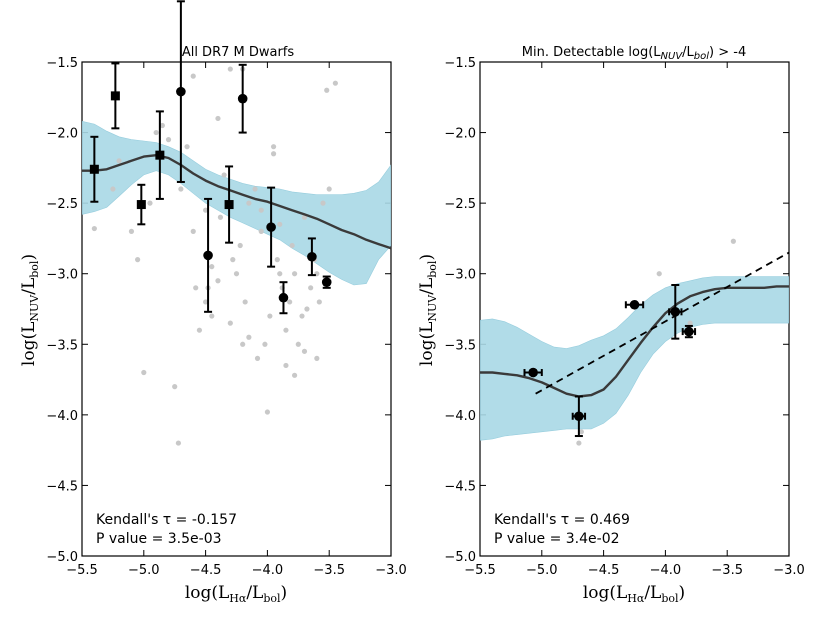 The height and width of the screenshot is (634, 830). Describe the element at coordinates (460, 557) in the screenshot. I see `right-y-tick-label: −5.0` at that location.